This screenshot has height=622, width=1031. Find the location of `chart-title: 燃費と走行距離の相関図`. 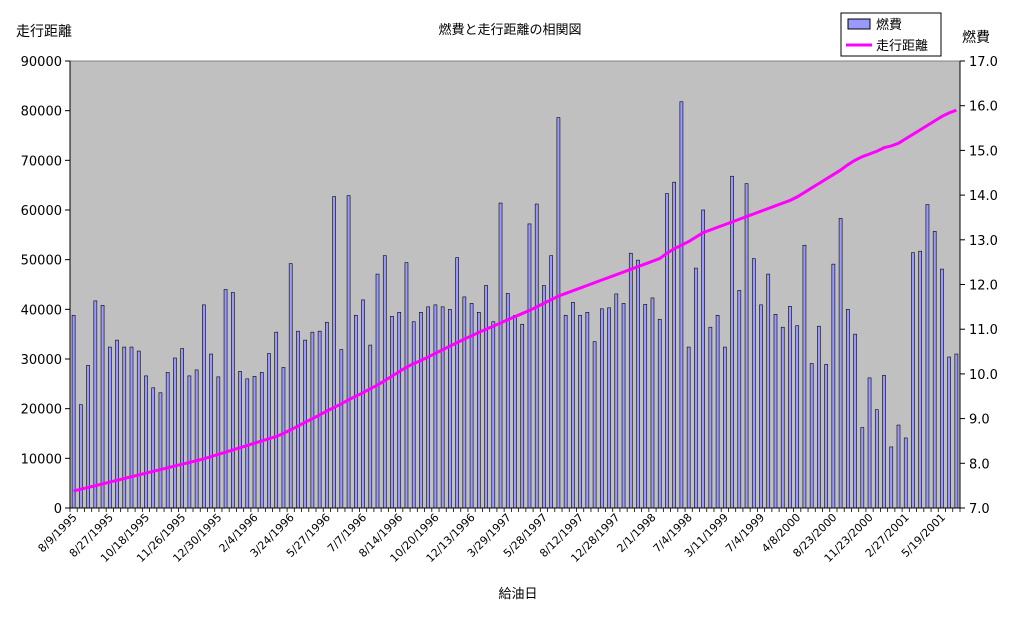

chart-title: 燃費と走行距離の相関図 is located at coordinates (509, 30).